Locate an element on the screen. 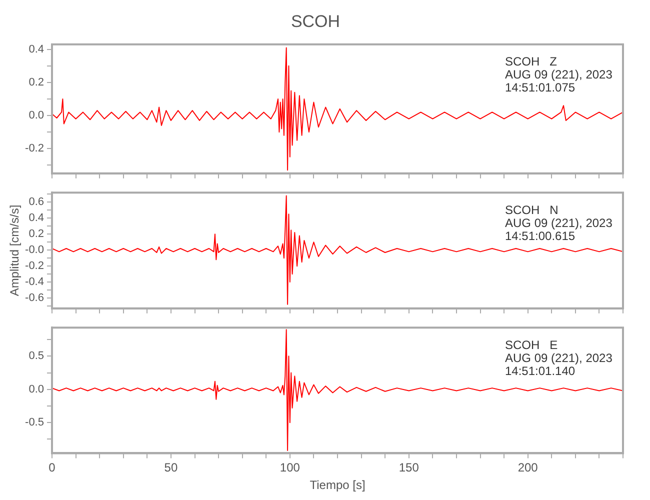 This screenshot has width=650, height=500. y-tick-label: -0.6 is located at coordinates (34, 298).